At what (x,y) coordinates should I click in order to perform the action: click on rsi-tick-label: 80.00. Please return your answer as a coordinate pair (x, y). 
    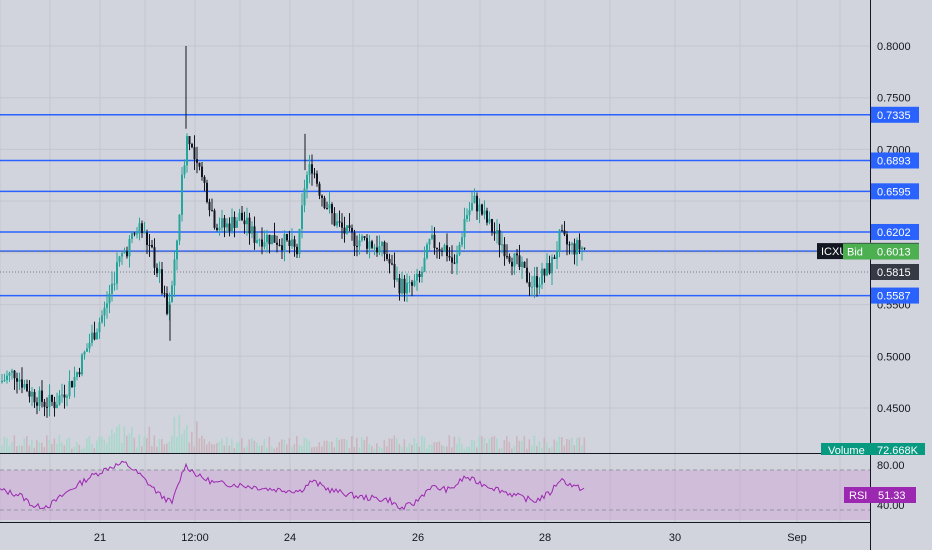
    Looking at the image, I should click on (891, 466).